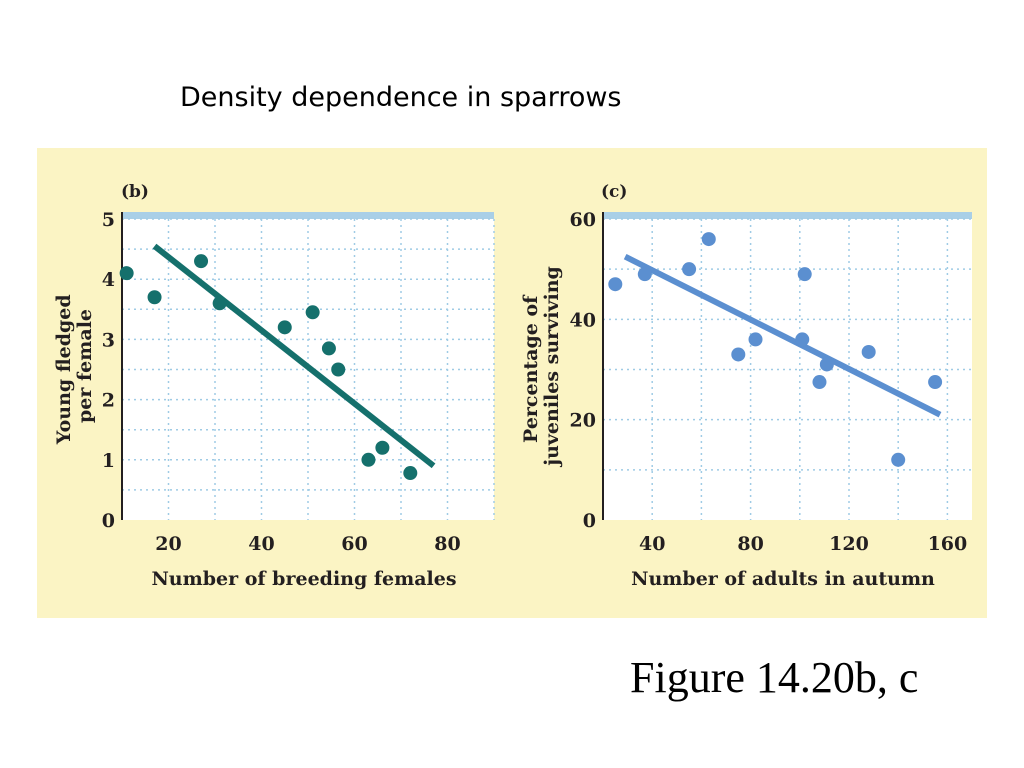  What do you see at coordinates (308, 215) in the screenshot?
I see `plot-b-frame-top` at bounding box center [308, 215].